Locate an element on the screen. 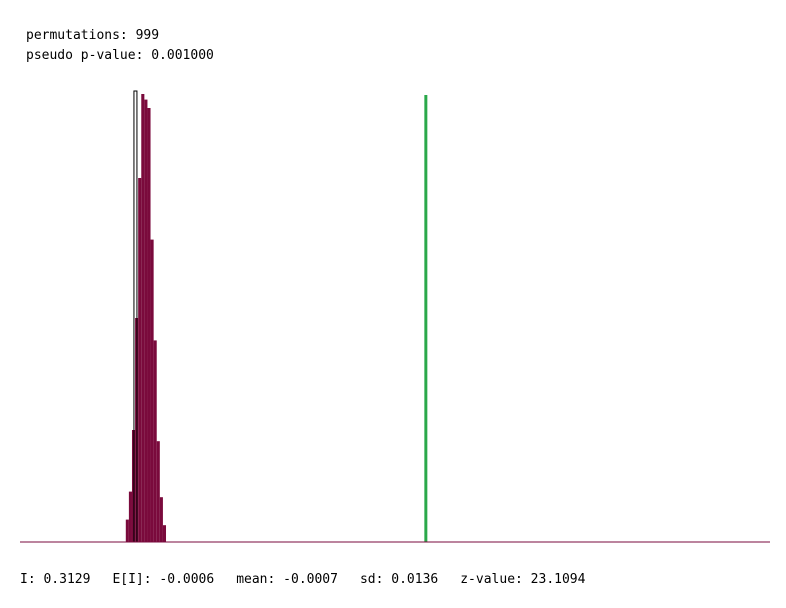 The width and height of the screenshot is (786, 608). pseudo-p-label: pseudo p-value: is located at coordinates (85, 55).